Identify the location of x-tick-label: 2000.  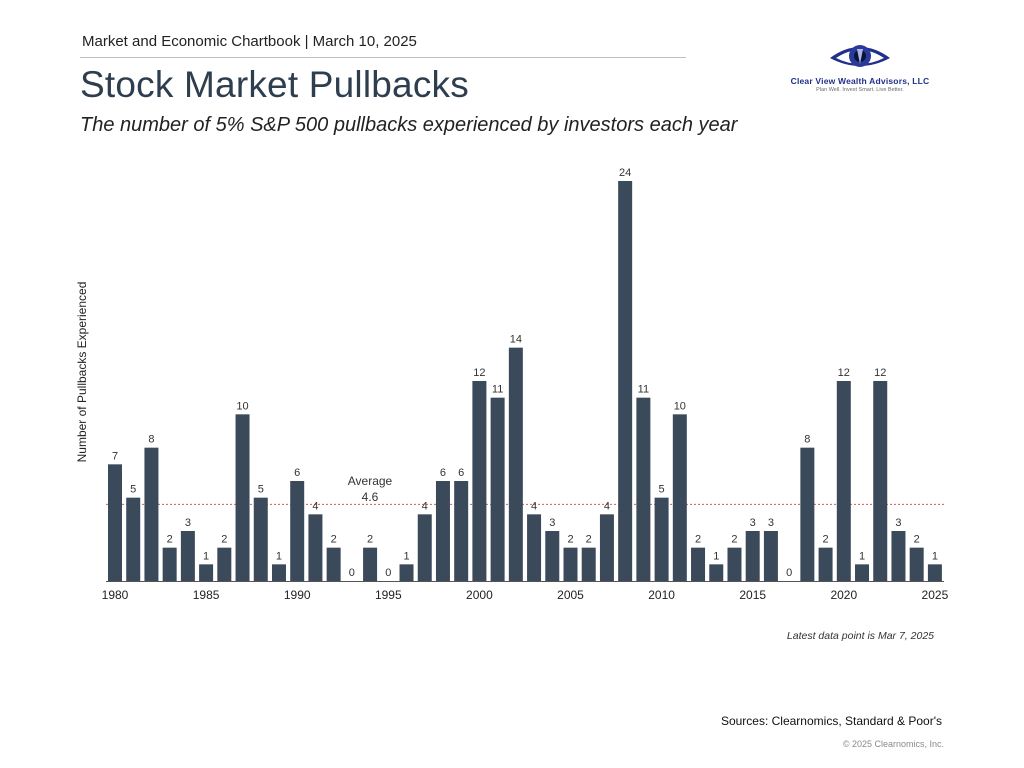
(479, 595).